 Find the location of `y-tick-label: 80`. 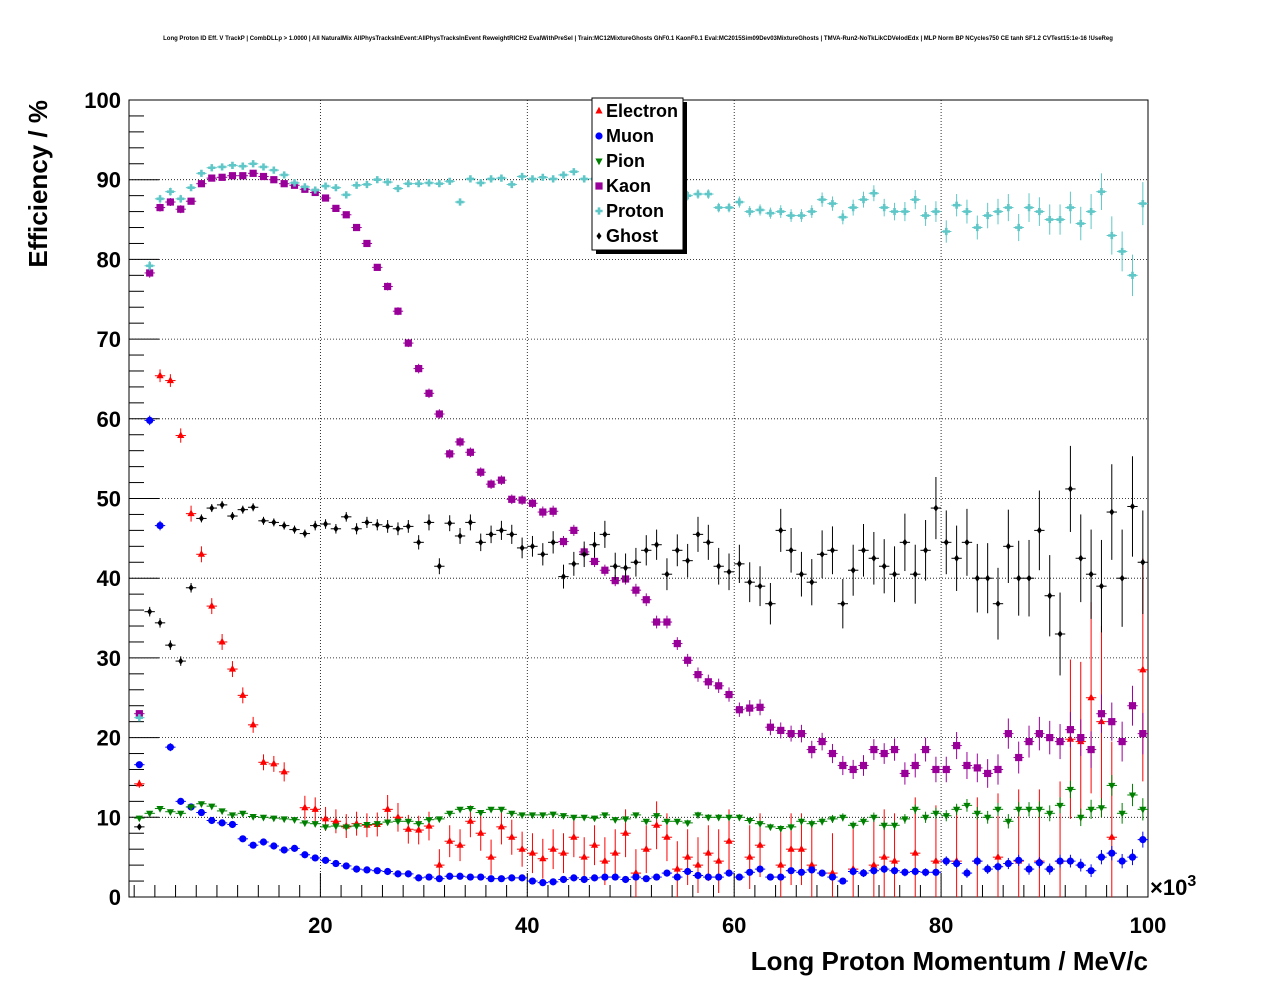

y-tick-label: 80 is located at coordinates (109, 259).